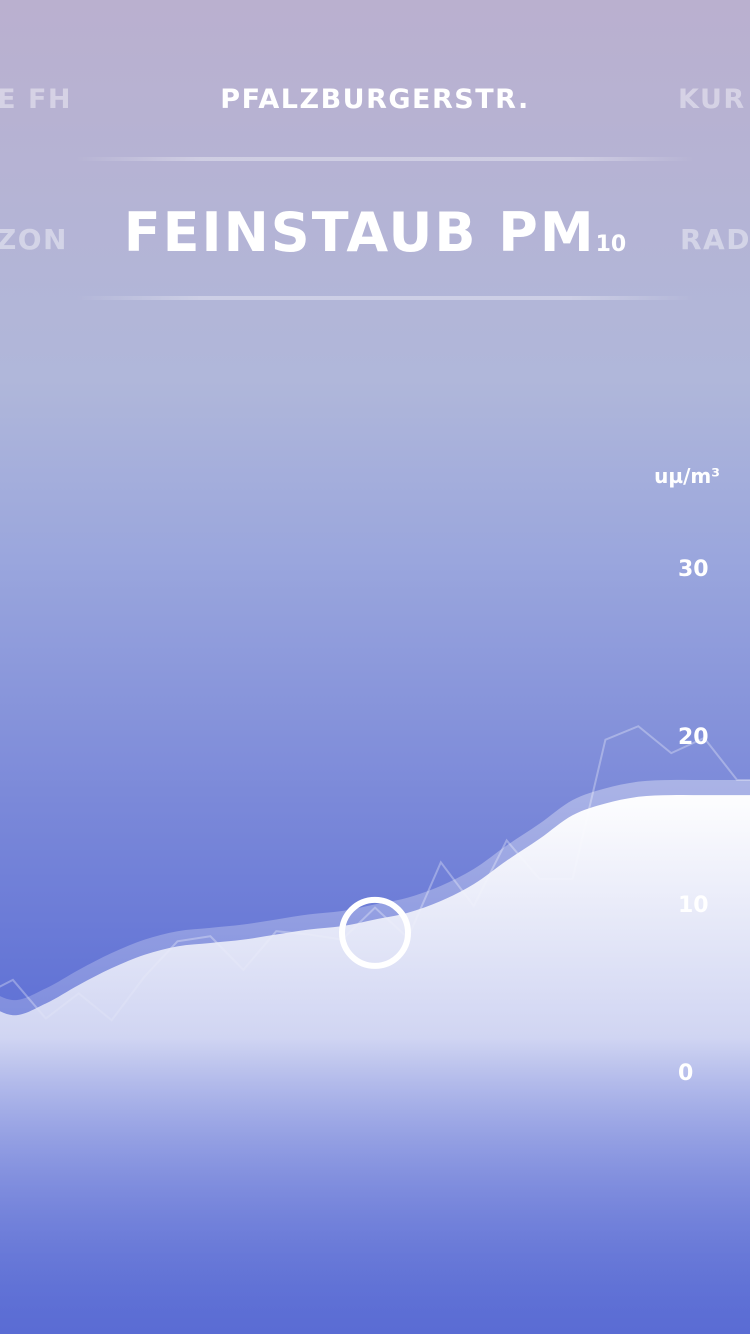 Image resolution: width=750 pixels, height=1334 pixels. Describe the element at coordinates (385, 298) in the screenshot. I see `header-divider-bottom` at that location.